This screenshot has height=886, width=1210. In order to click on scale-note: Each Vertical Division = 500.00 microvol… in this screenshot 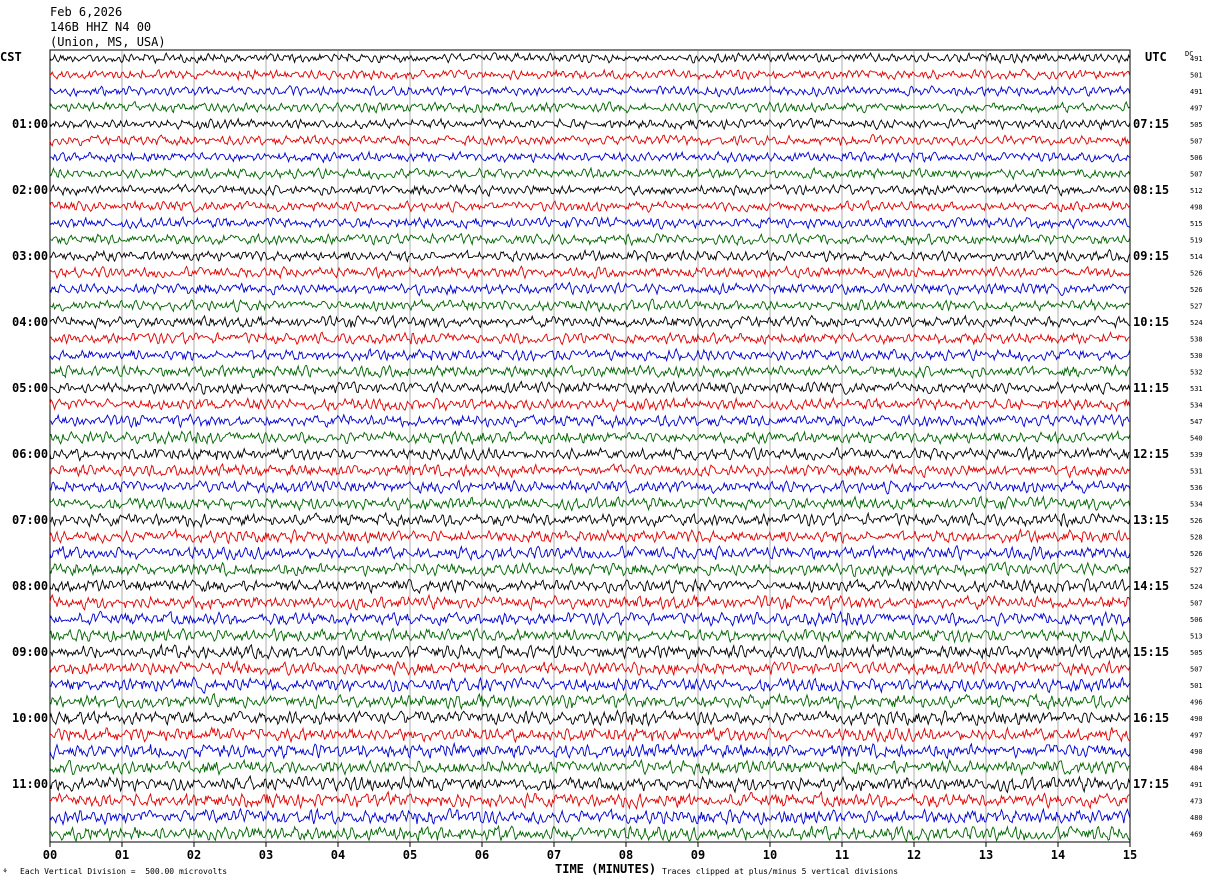, I will do `click(124, 871)`.